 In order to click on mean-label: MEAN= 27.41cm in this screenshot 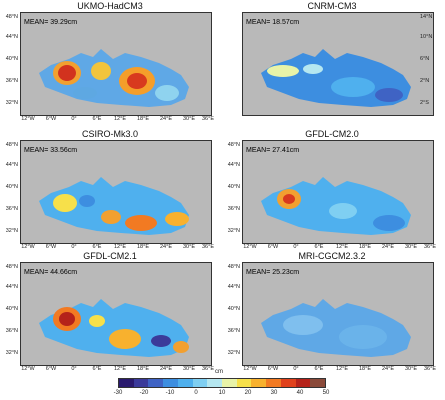, I will do `click(273, 150)`.